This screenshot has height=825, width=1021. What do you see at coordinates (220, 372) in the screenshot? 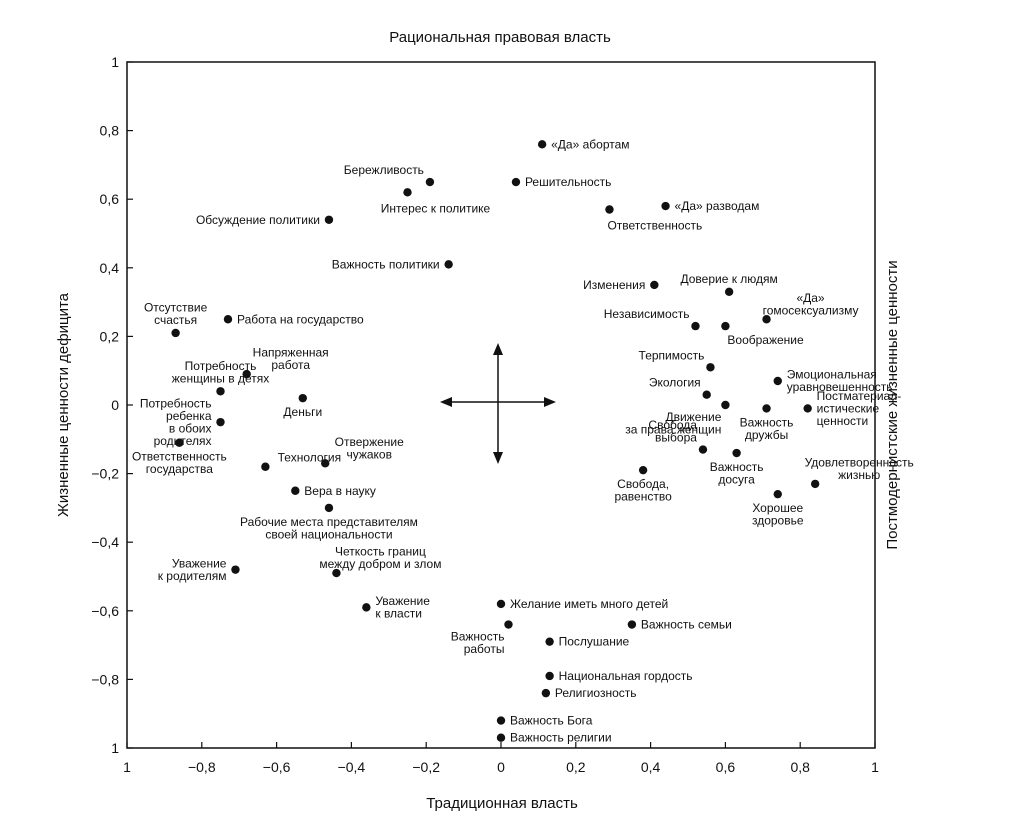
I see `data-point-label: Потребность женщины в детях` at bounding box center [220, 372].